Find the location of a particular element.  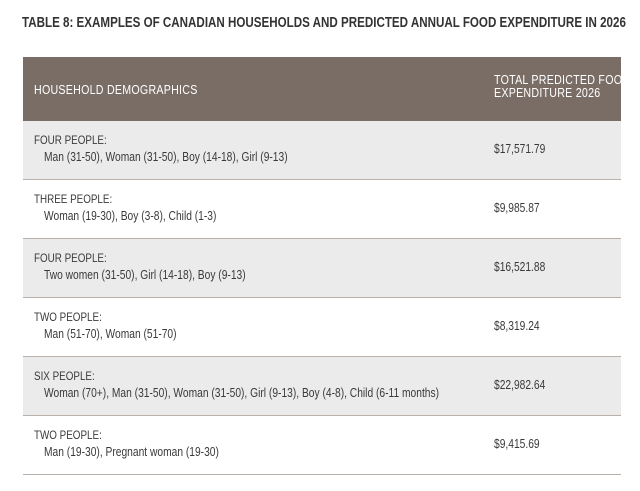

expenditure-amount: $9,415.69 is located at coordinates (517, 444).